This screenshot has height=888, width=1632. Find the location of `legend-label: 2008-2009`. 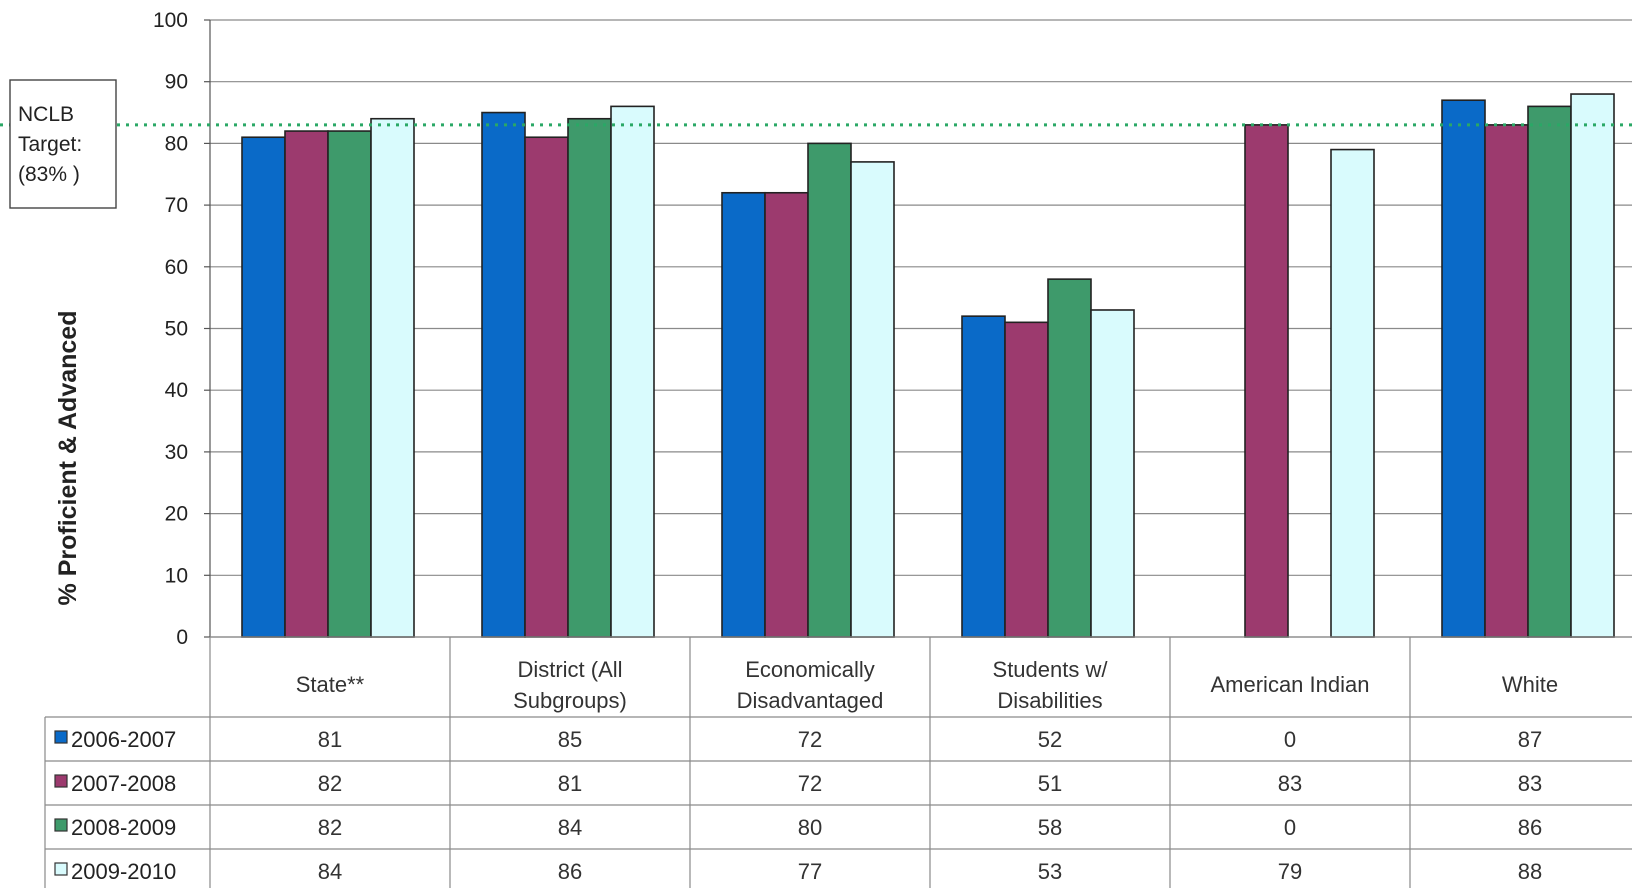

legend-label: 2008-2009 is located at coordinates (123, 827).